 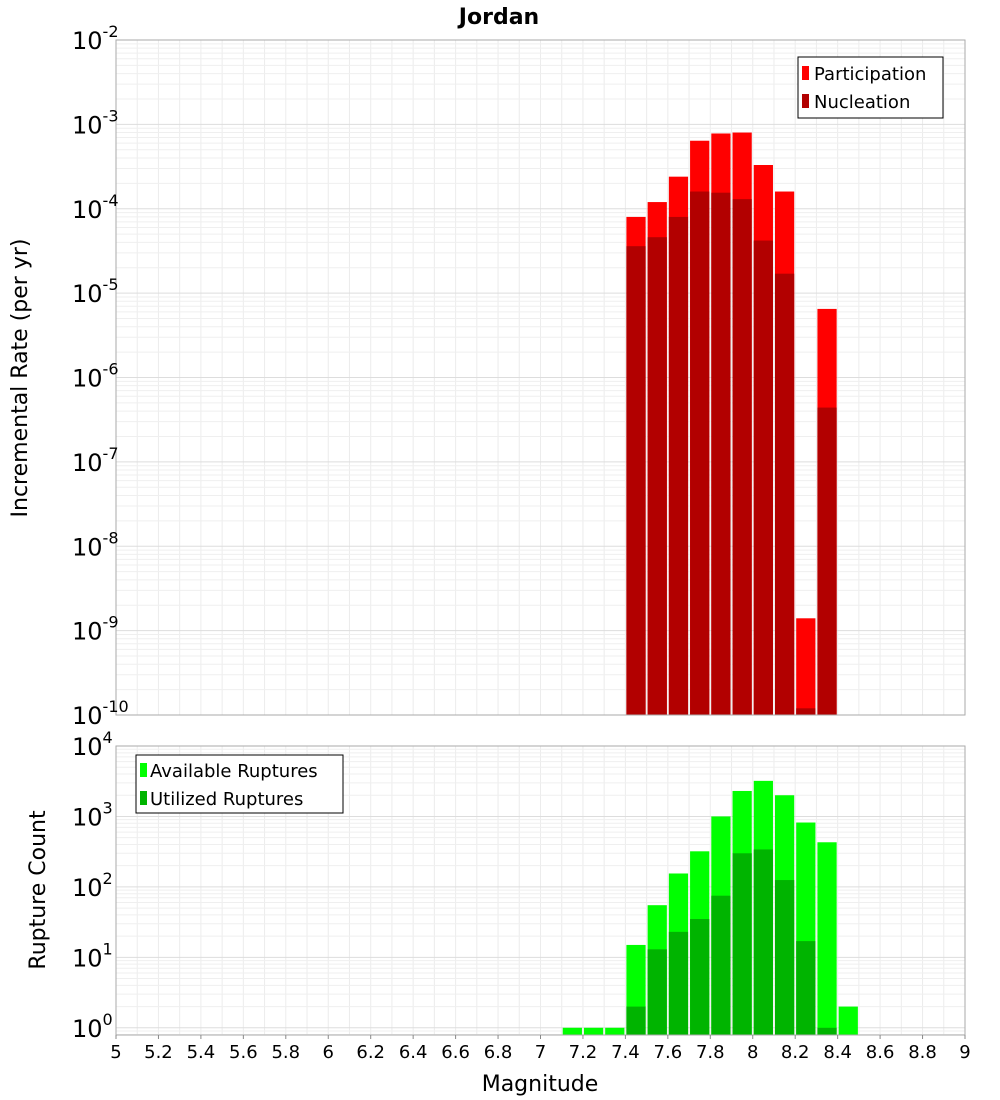 I want to click on x-tick-label: 5.4, so click(x=201, y=1052).